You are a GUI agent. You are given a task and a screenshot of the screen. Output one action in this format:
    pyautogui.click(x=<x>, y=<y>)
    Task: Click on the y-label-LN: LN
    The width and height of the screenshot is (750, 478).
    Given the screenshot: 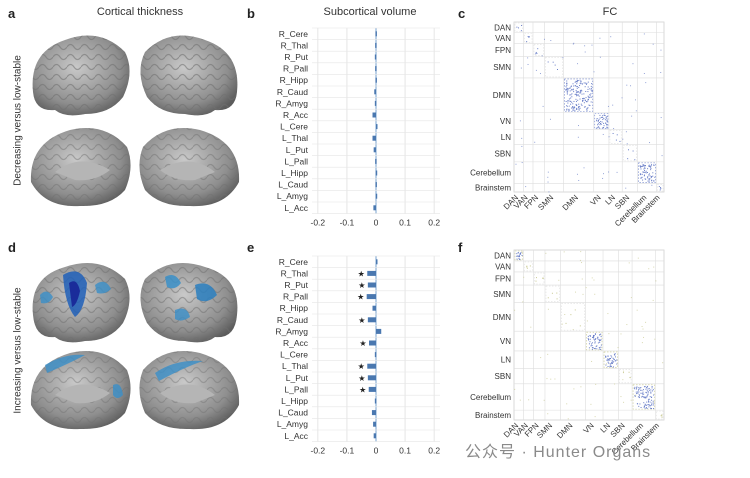 What is the action you would take?
    pyautogui.click(x=506, y=137)
    